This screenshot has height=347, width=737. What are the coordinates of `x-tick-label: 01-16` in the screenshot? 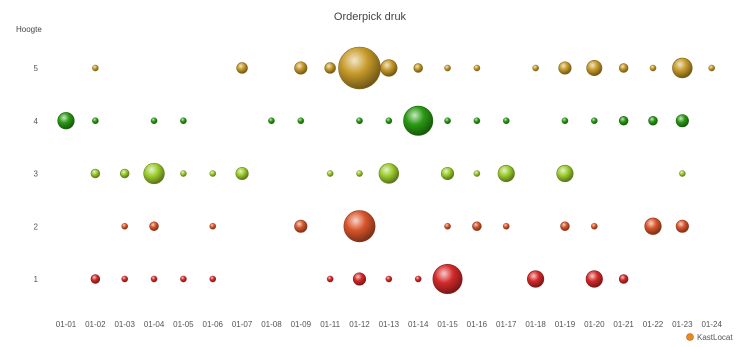 It's located at (477, 324).